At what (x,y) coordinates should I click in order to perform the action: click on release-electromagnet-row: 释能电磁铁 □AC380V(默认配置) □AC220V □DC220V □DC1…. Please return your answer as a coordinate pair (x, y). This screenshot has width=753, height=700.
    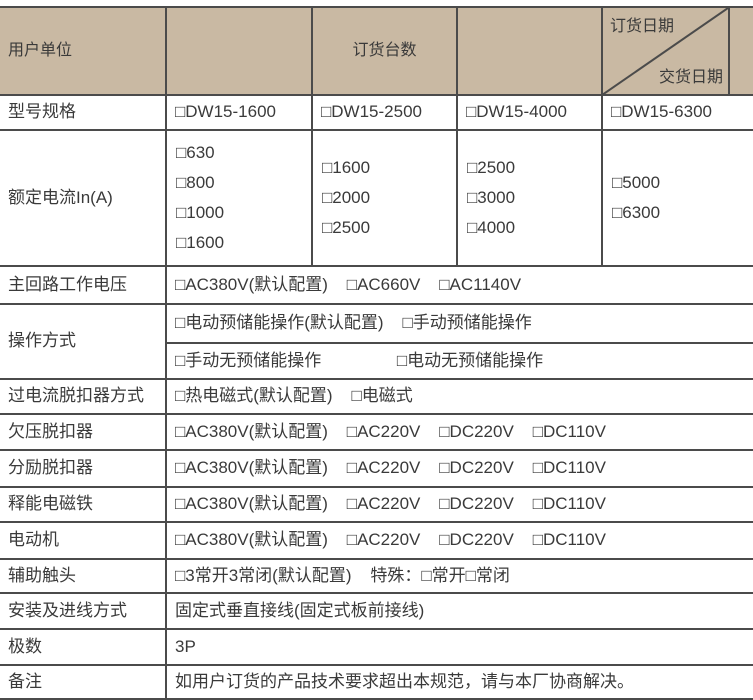
    Looking at the image, I should click on (376, 505).